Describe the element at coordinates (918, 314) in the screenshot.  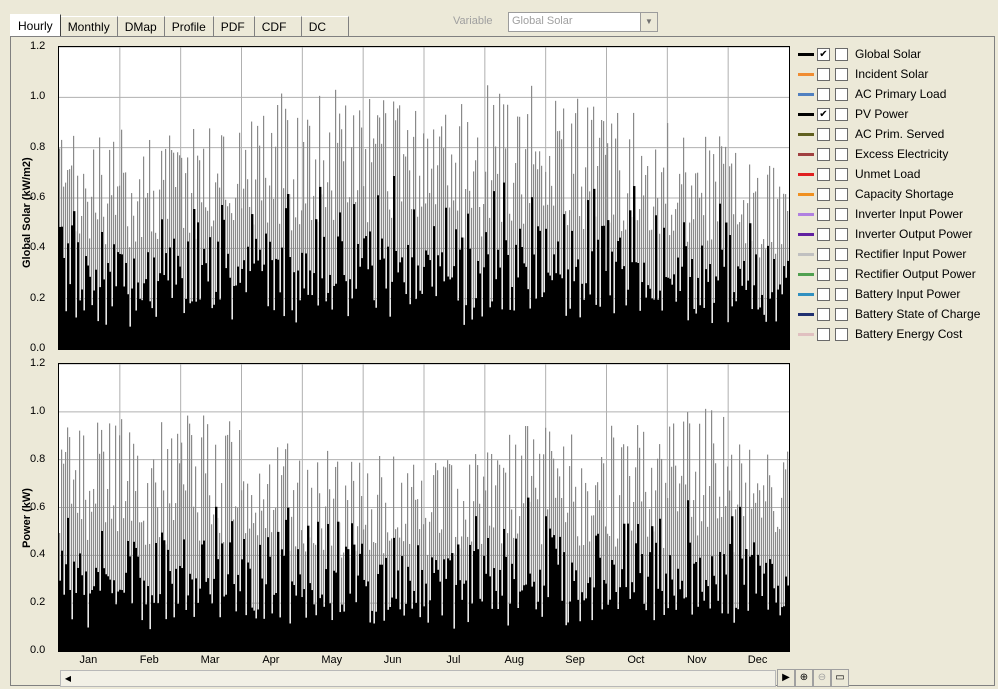
I see `legend-label: Battery State of Charge` at that location.